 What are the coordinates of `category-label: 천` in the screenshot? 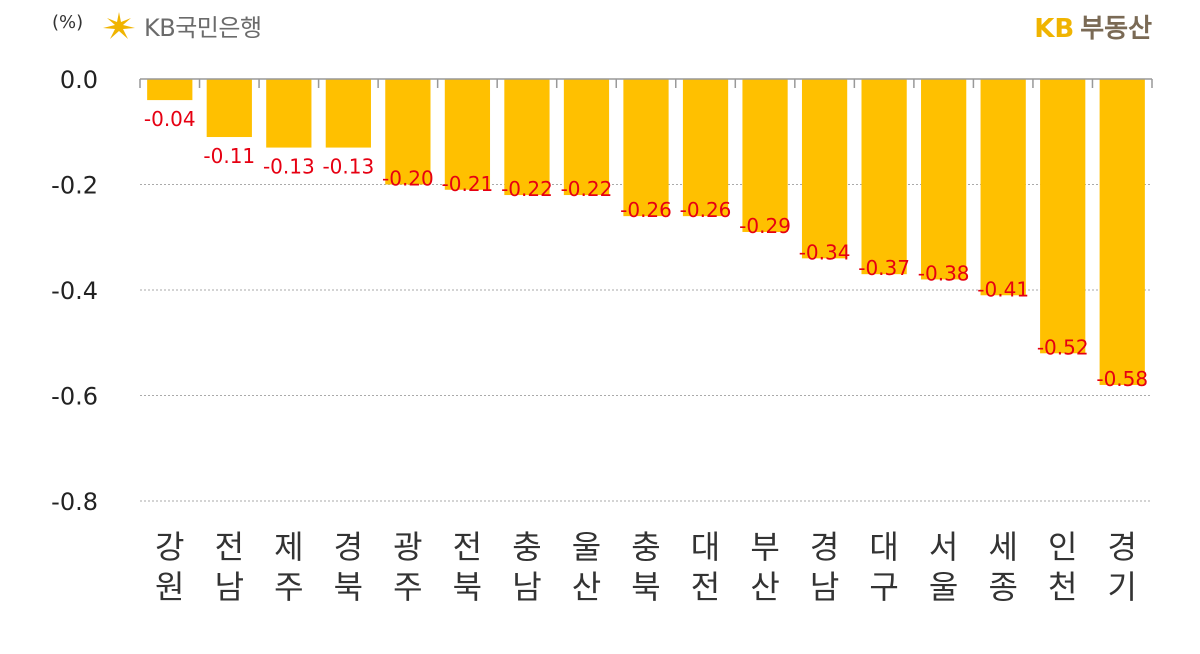 It's located at (1062, 587).